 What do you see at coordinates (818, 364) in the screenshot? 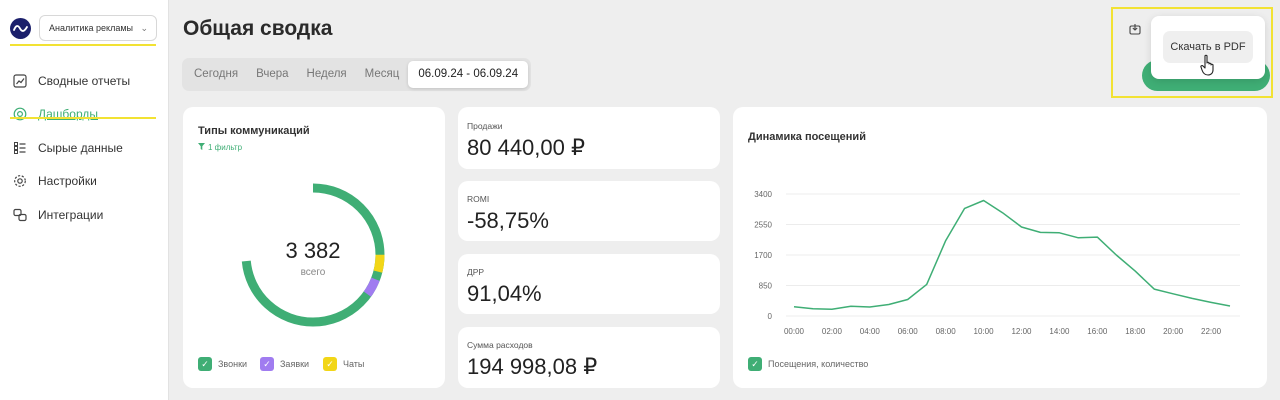
I see `legend-label: Посещения, количество` at bounding box center [818, 364].